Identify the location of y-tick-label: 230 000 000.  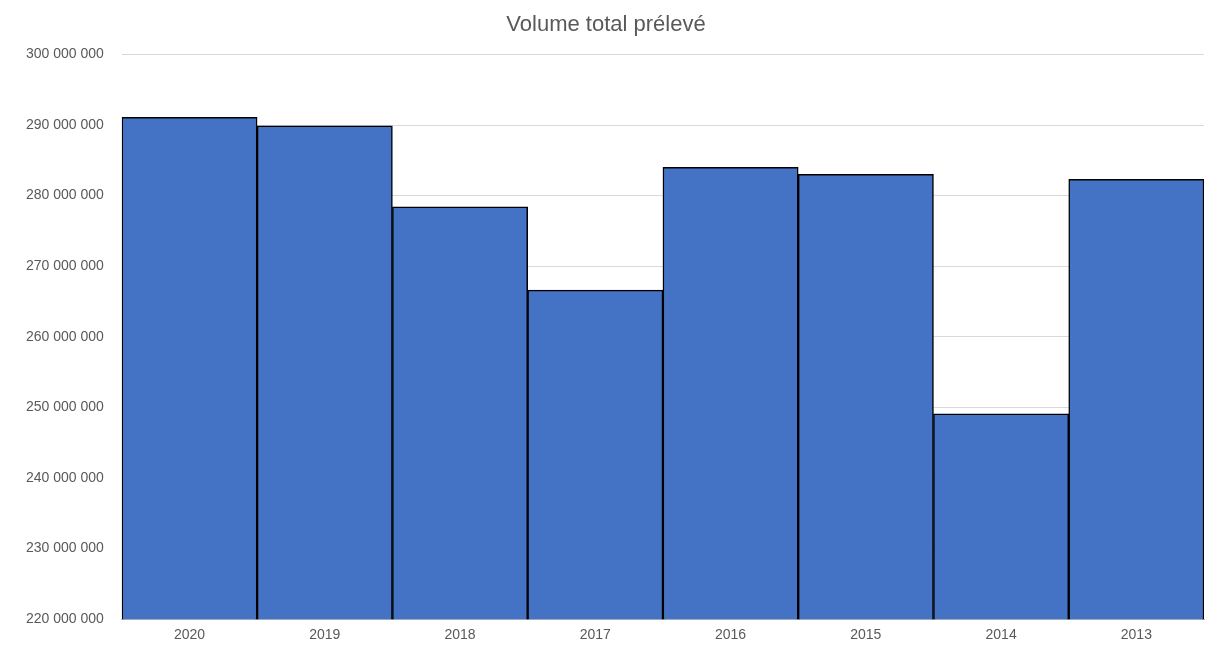
(65, 547).